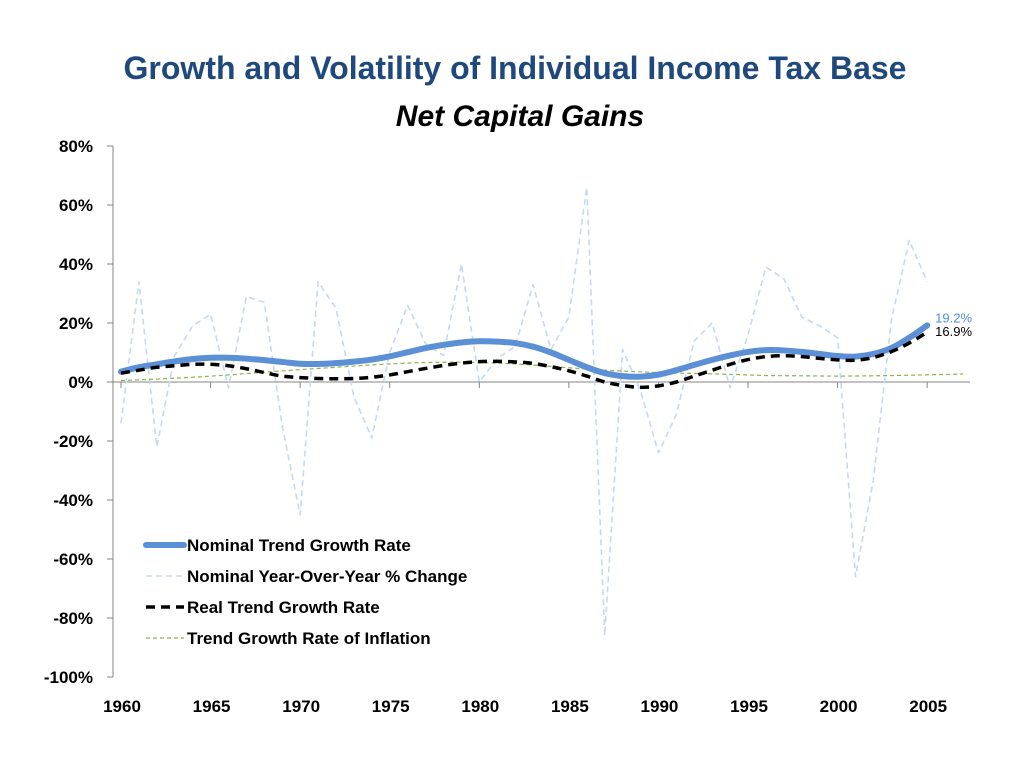  I want to click on y-tick-label: -80%, so click(73, 618).